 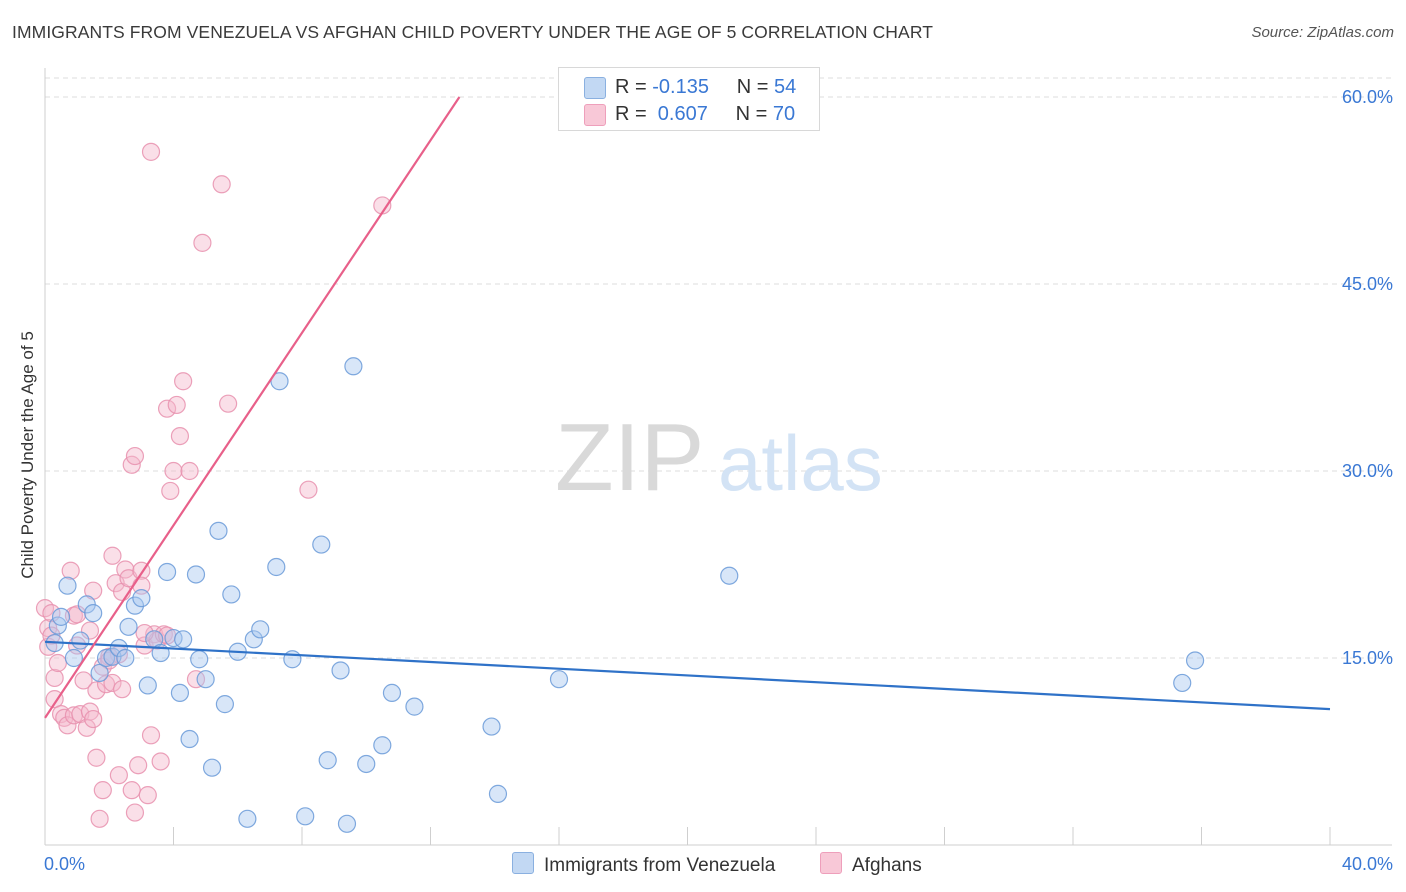 What do you see at coordinates (523, 863) in the screenshot?
I see `bottom-legend-swatch-venezuela` at bounding box center [523, 863].